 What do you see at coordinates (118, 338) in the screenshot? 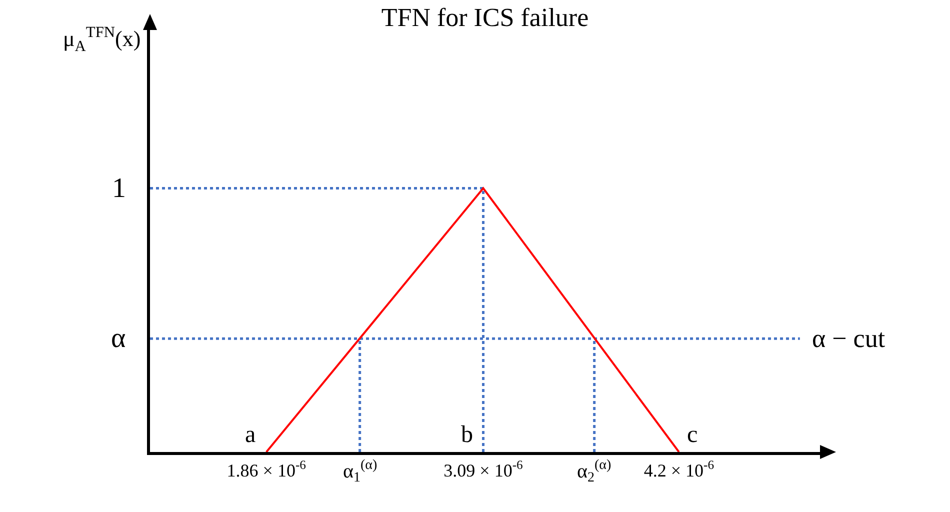
I see `ref-line-label: α` at bounding box center [118, 338].